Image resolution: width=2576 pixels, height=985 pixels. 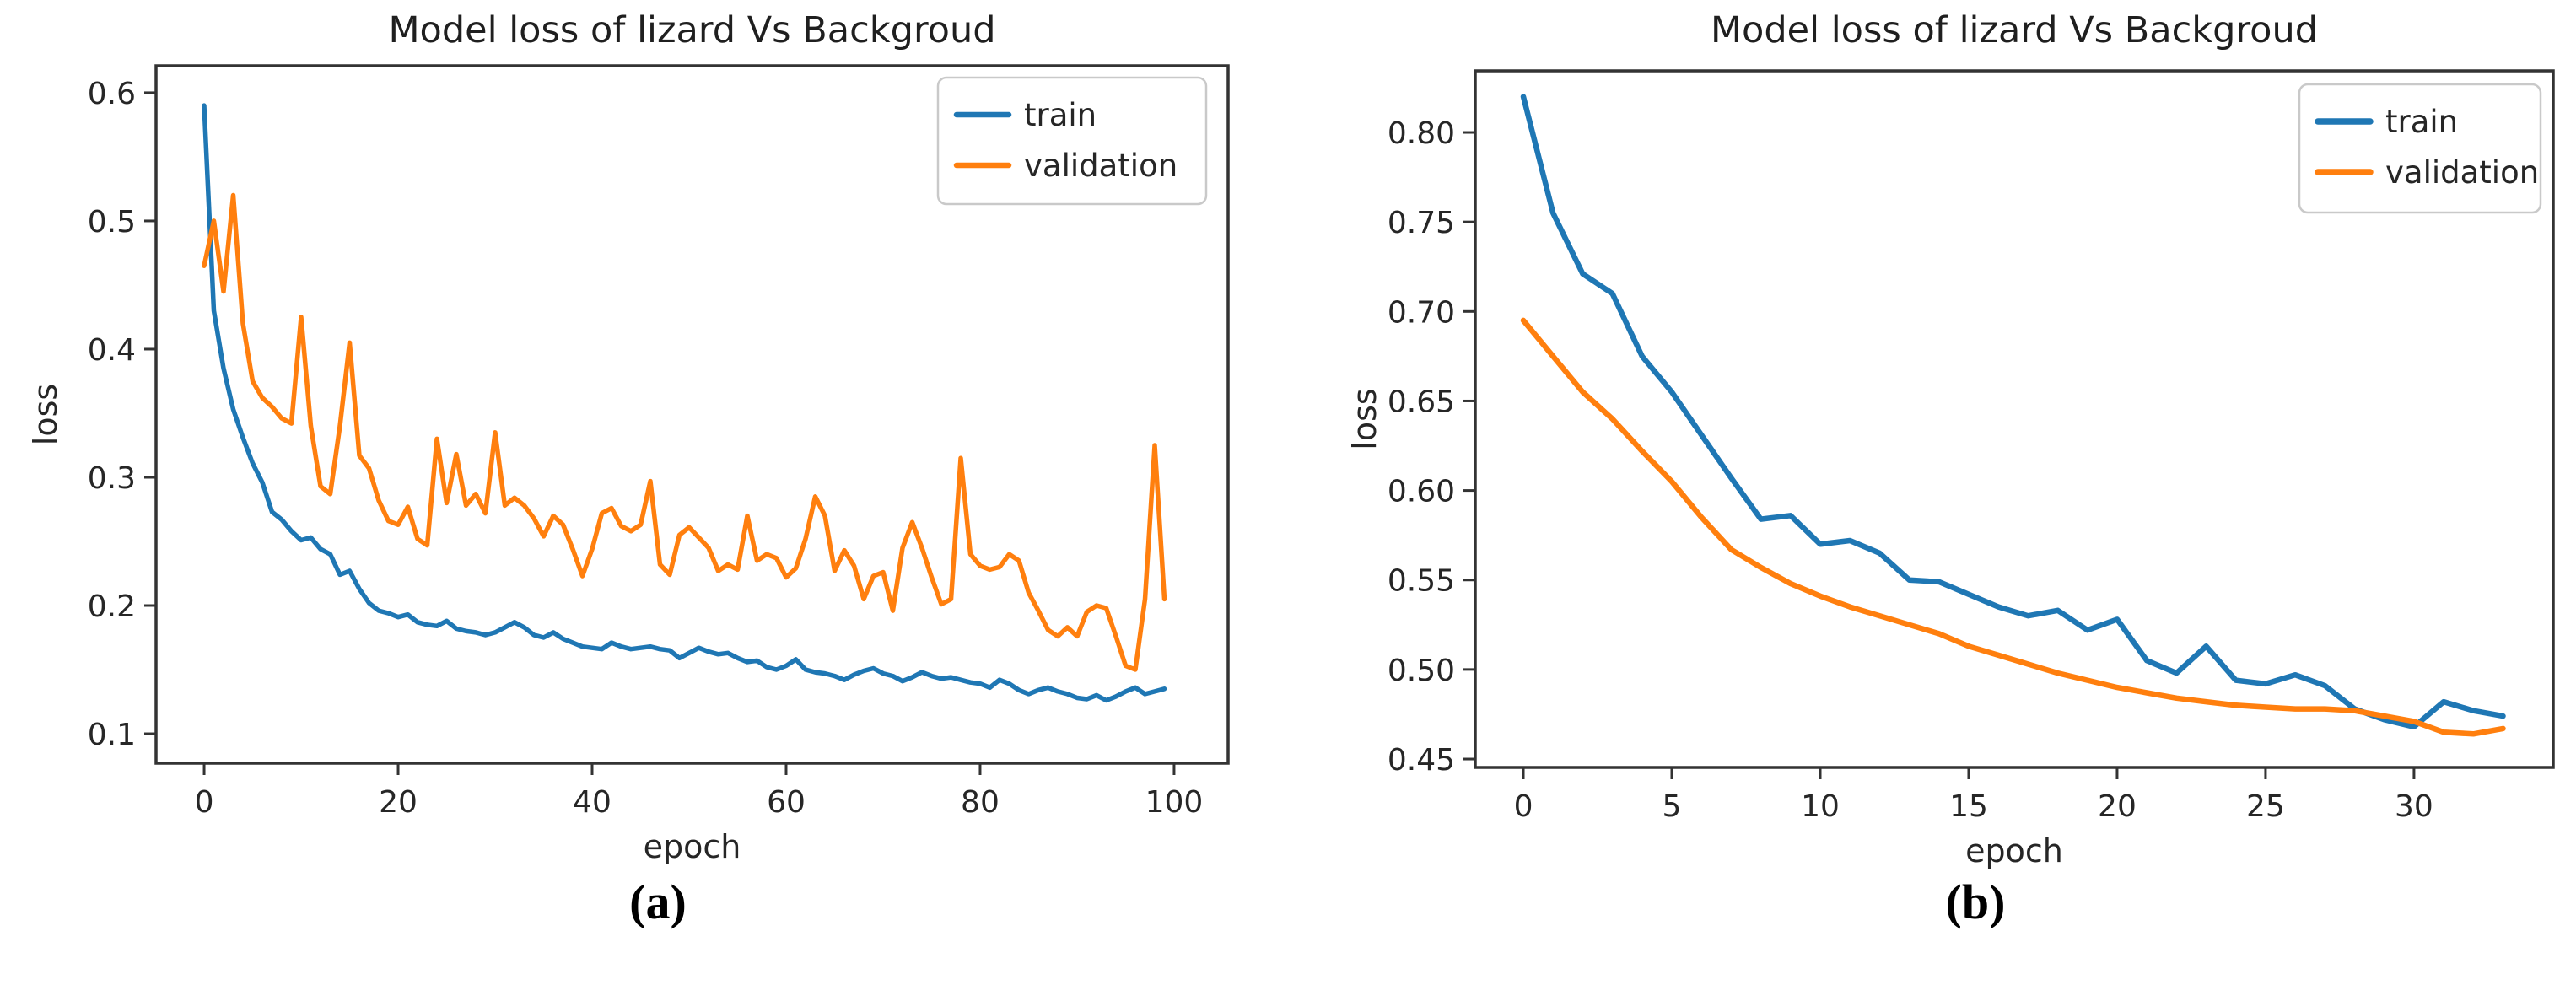 What do you see at coordinates (1421, 134) in the screenshot?
I see `y-tick-label: 0.80` at bounding box center [1421, 134].